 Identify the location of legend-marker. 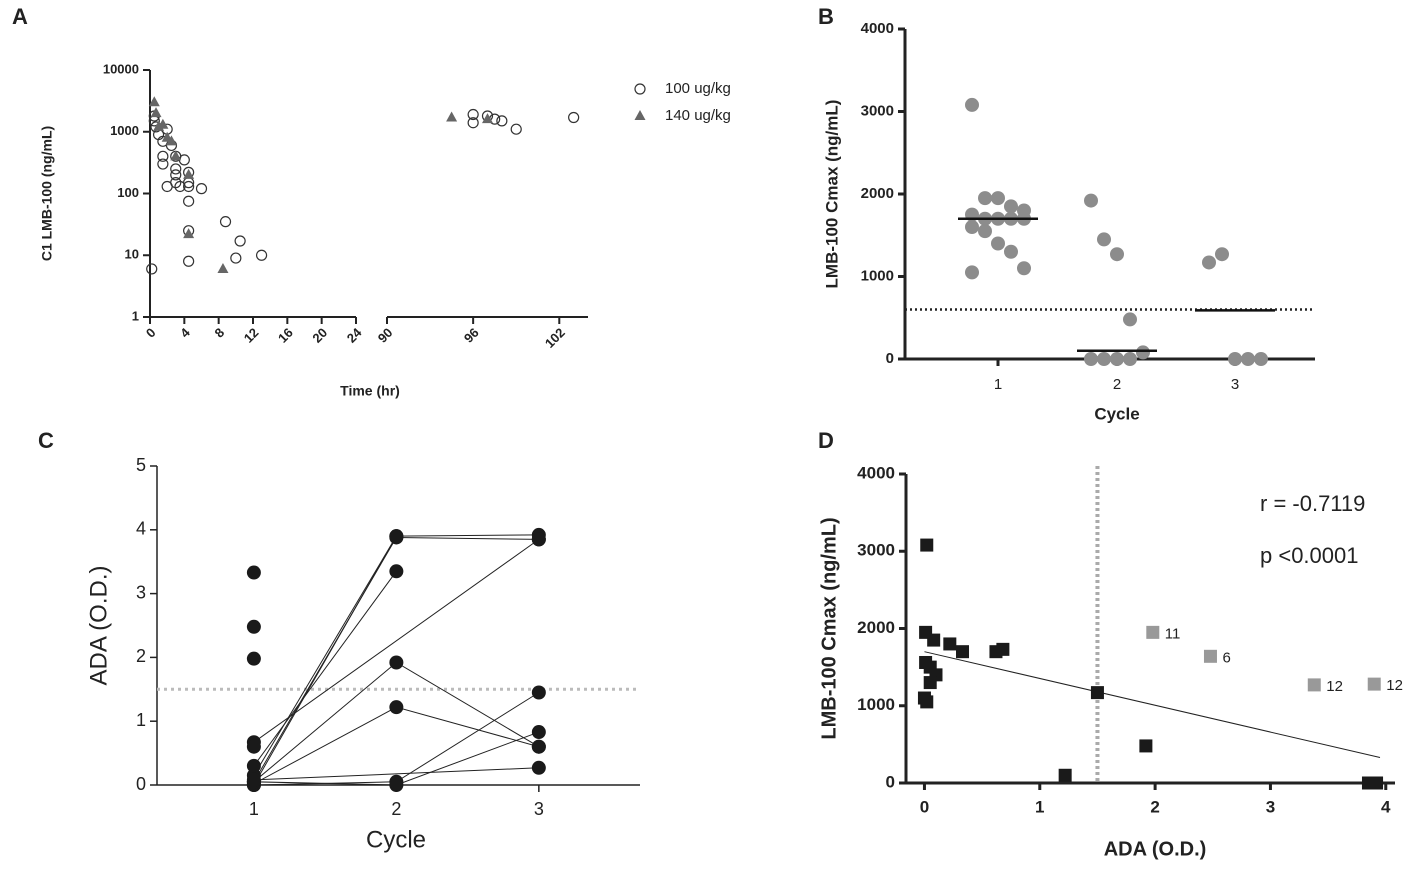
(640, 115).